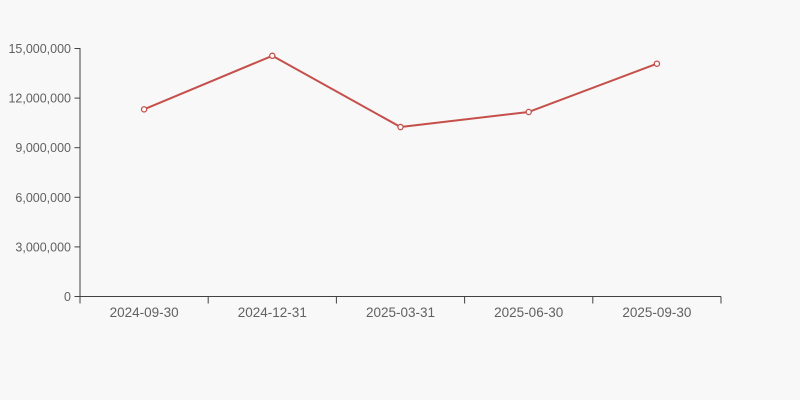 This screenshot has height=400, width=800. Describe the element at coordinates (272, 312) in the screenshot. I see `x-axis-tick-label: 2024-12-31` at that location.